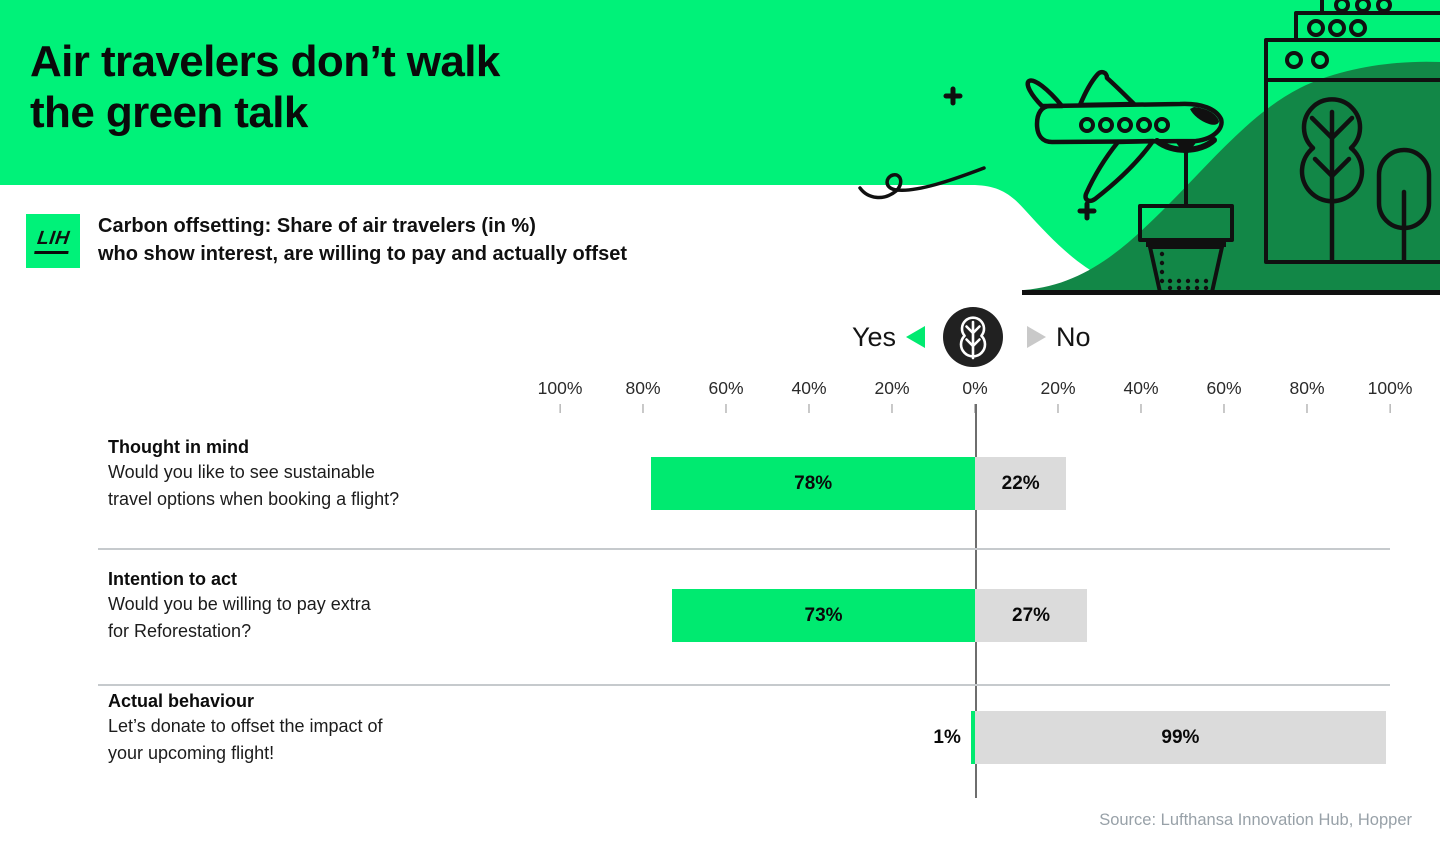 The height and width of the screenshot is (855, 1440). Describe the element at coordinates (169, 112) in the screenshot. I see `title-line-2: the green talk` at that location.